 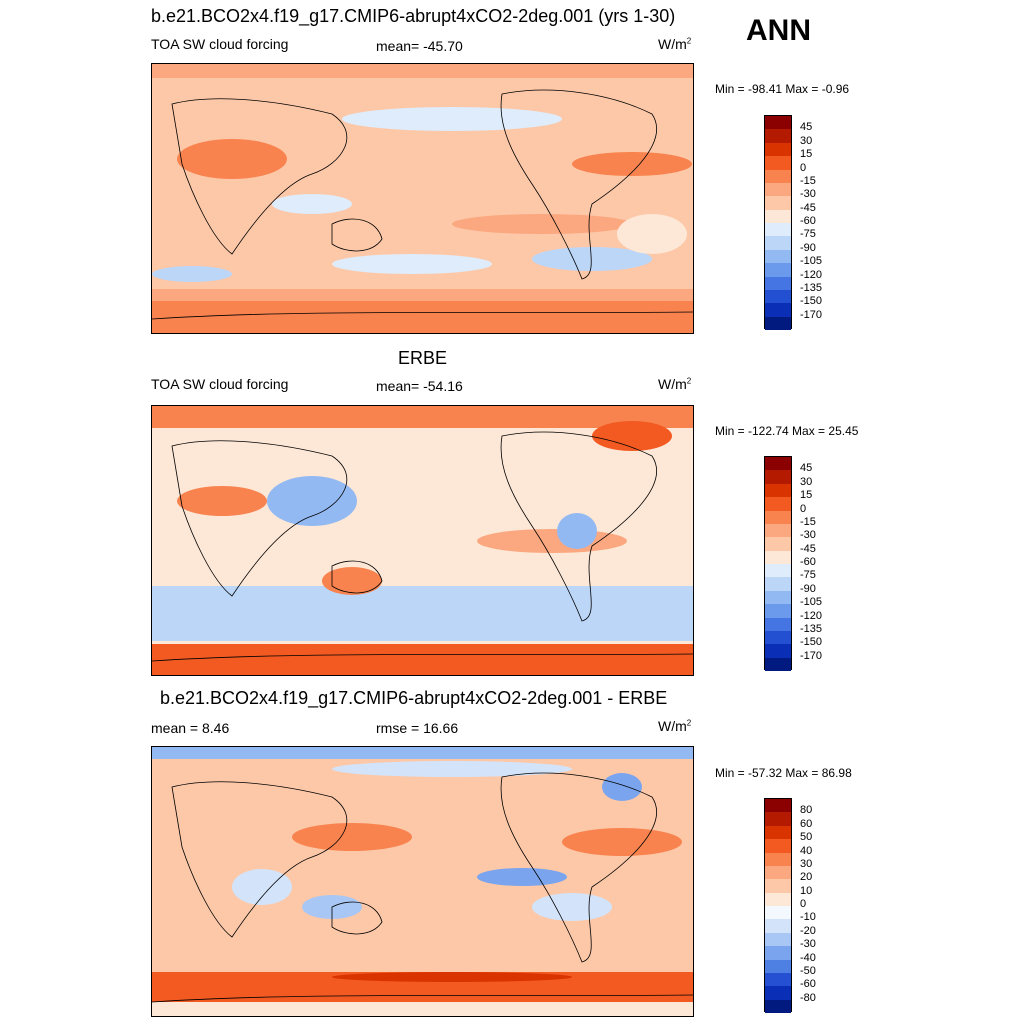 I want to click on colorbar-tick-label: 50, so click(x=806, y=837).